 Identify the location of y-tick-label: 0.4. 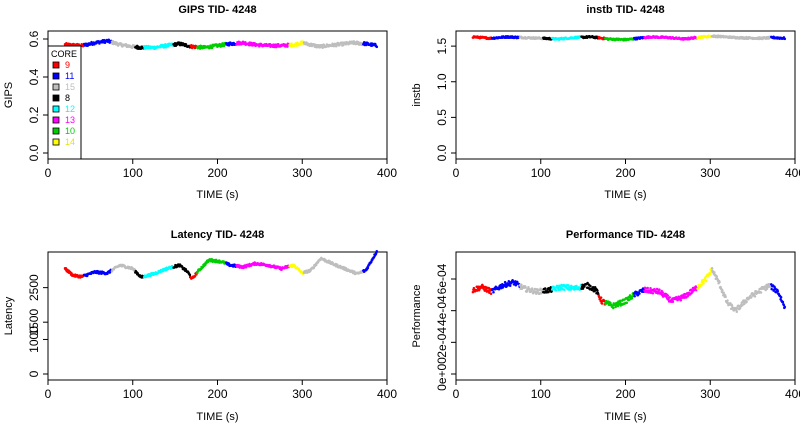
(34, 76).